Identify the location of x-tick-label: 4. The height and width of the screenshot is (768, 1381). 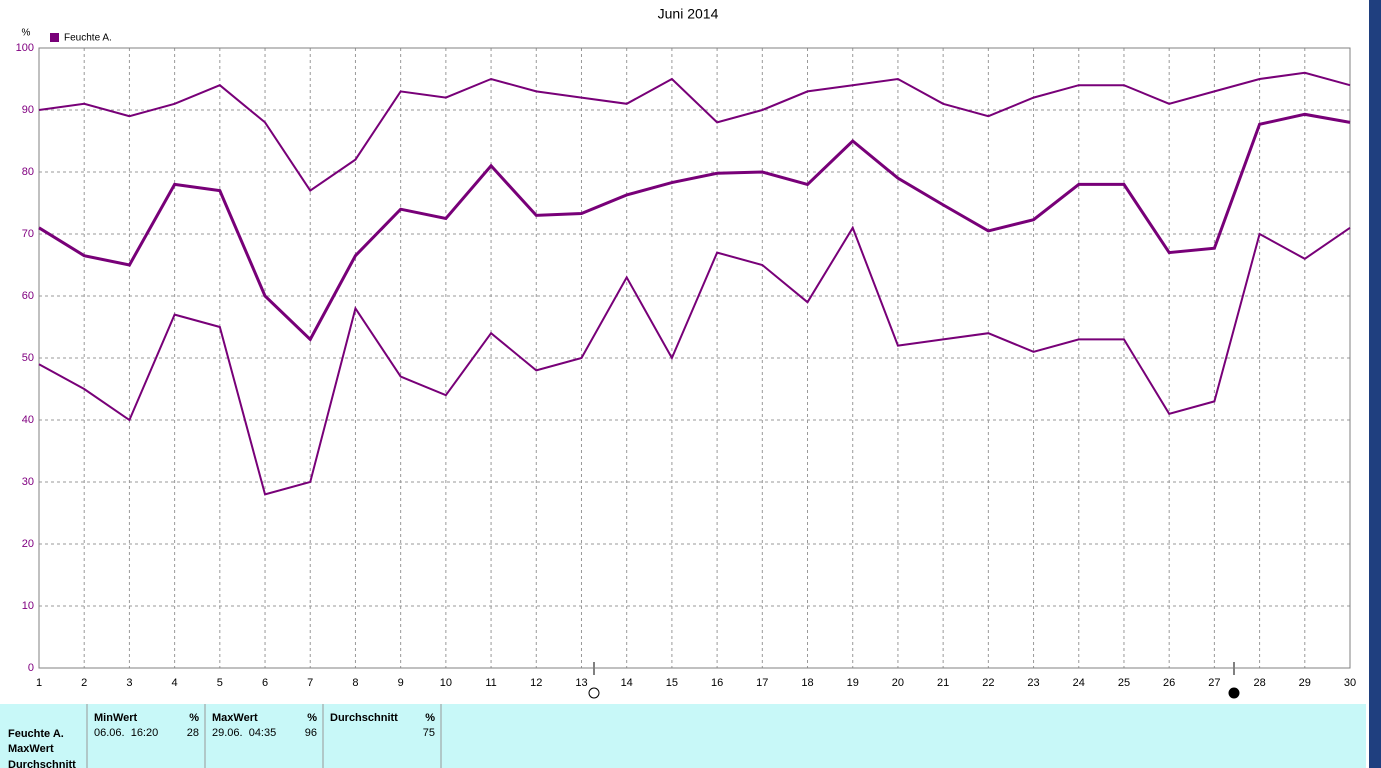
(175, 683).